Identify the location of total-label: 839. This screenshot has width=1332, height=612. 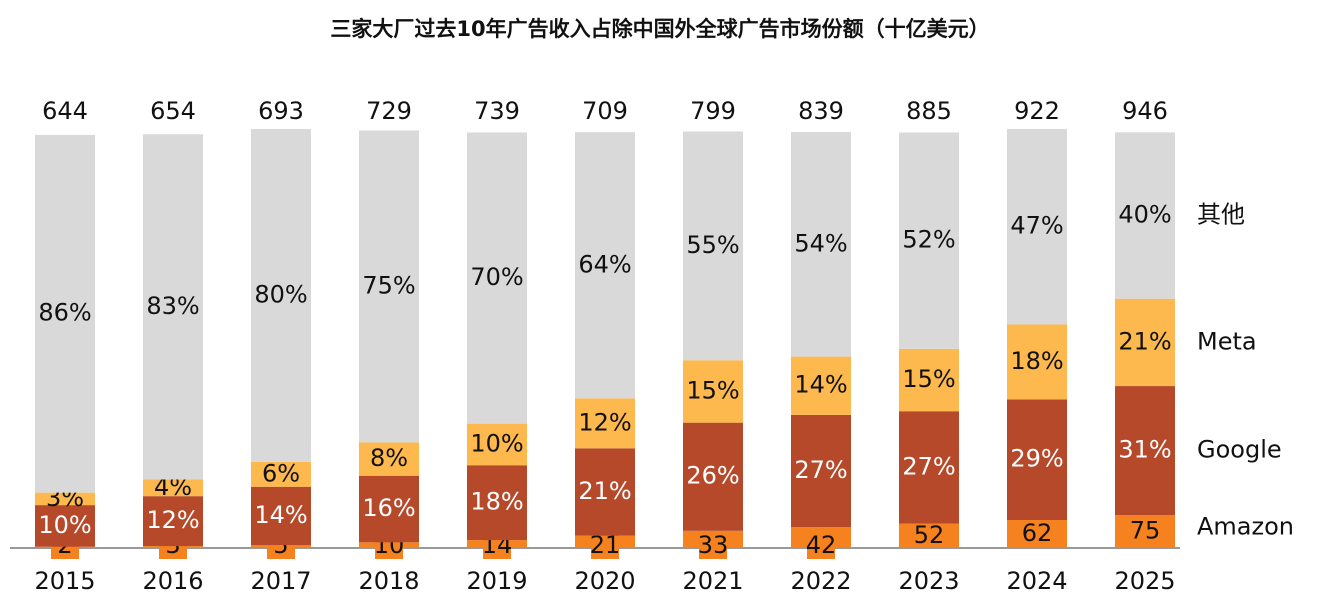
(821, 111).